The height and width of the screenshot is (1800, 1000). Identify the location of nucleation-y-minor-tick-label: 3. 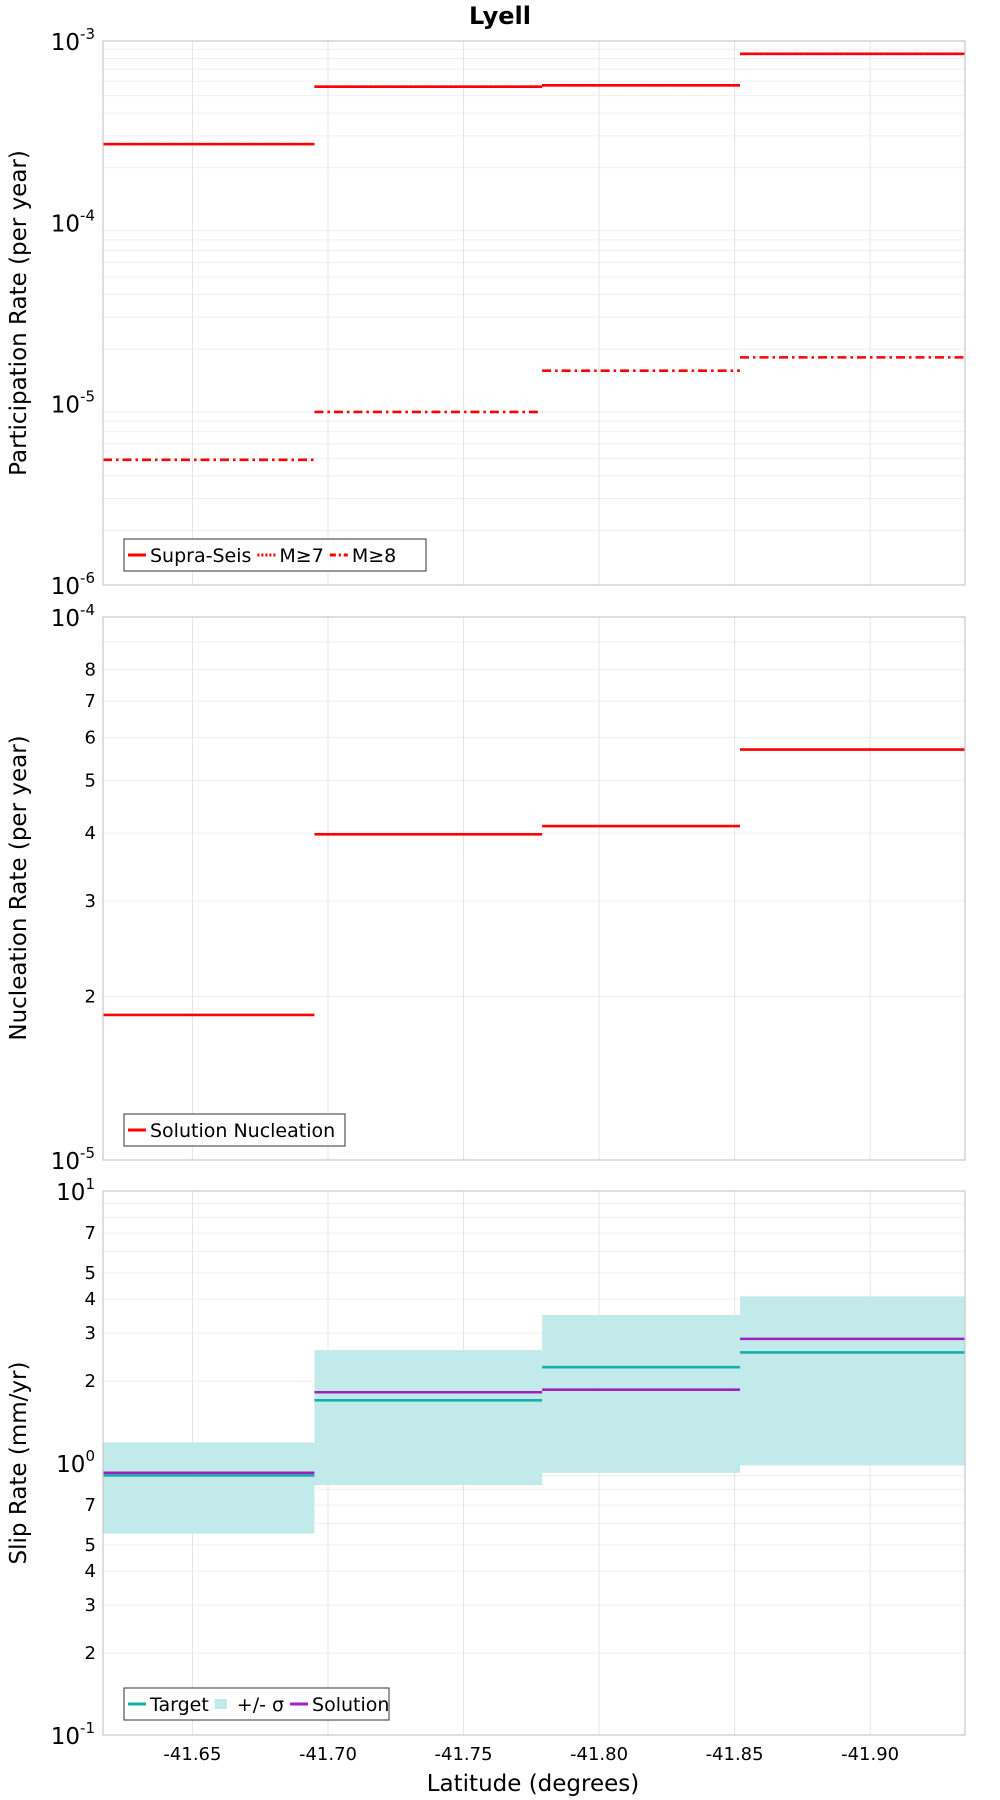
(90, 901).